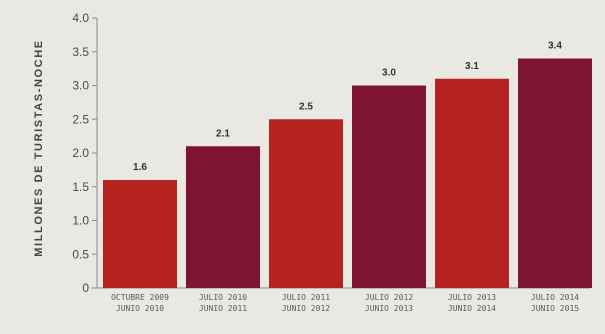  What do you see at coordinates (306, 106) in the screenshot?
I see `data-label: 2.5` at bounding box center [306, 106].